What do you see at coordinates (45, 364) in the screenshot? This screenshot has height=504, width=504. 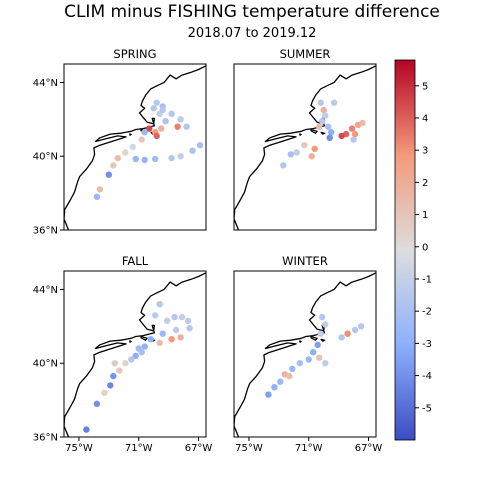 I see `lat-tick-label: 40°N` at bounding box center [45, 364].